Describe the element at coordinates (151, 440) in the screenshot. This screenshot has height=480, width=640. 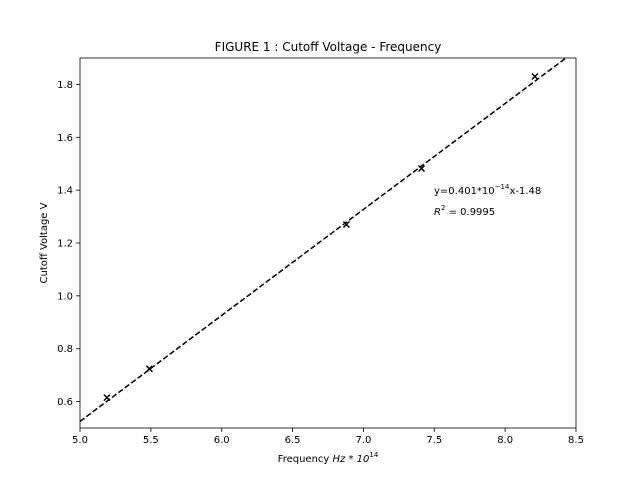
I see `x-tick-label: 5.5` at that location.